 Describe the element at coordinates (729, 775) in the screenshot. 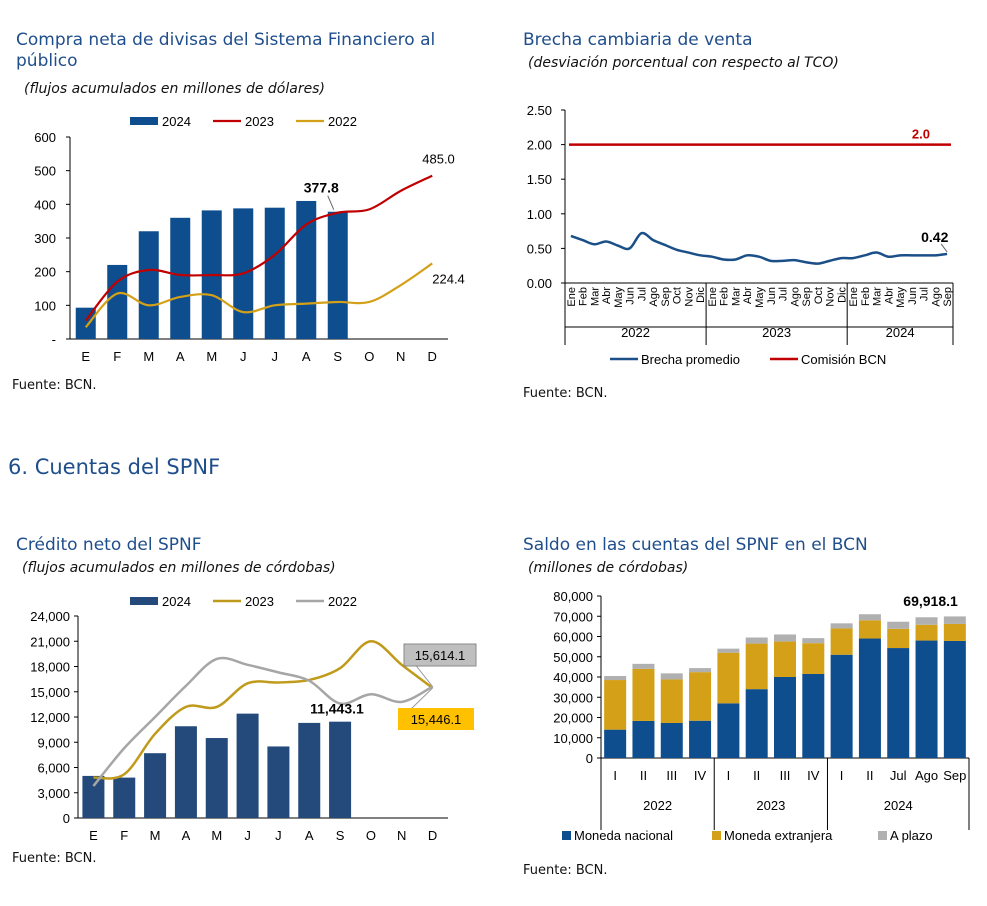

I see `chart4-x-tick-label: I` at that location.